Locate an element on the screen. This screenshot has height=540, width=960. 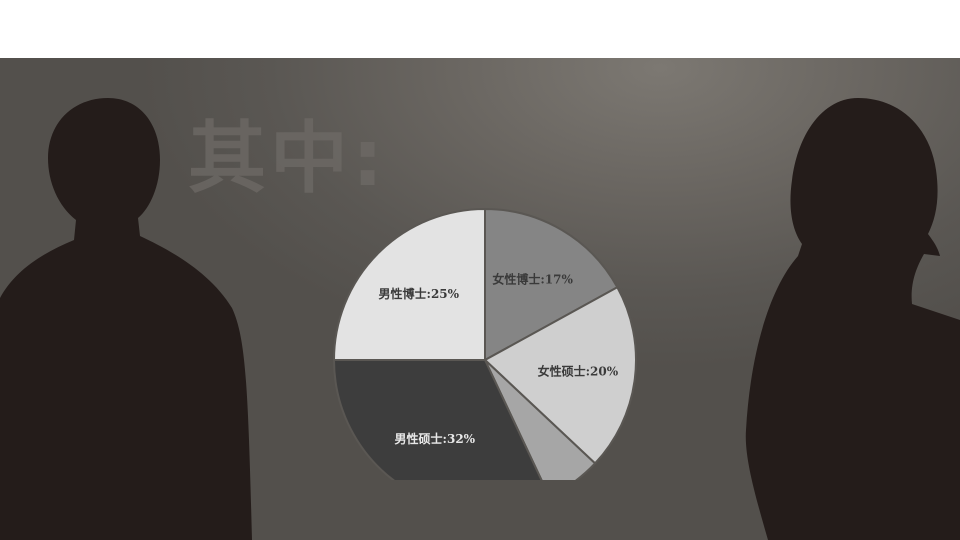
slide-top-band is located at coordinates (480, 29).